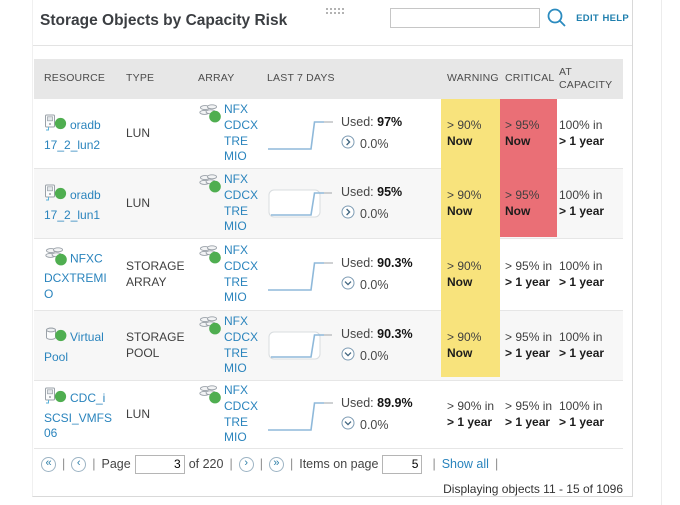 The image size is (680, 505). I want to click on trend-value: 0.0%, so click(374, 424).